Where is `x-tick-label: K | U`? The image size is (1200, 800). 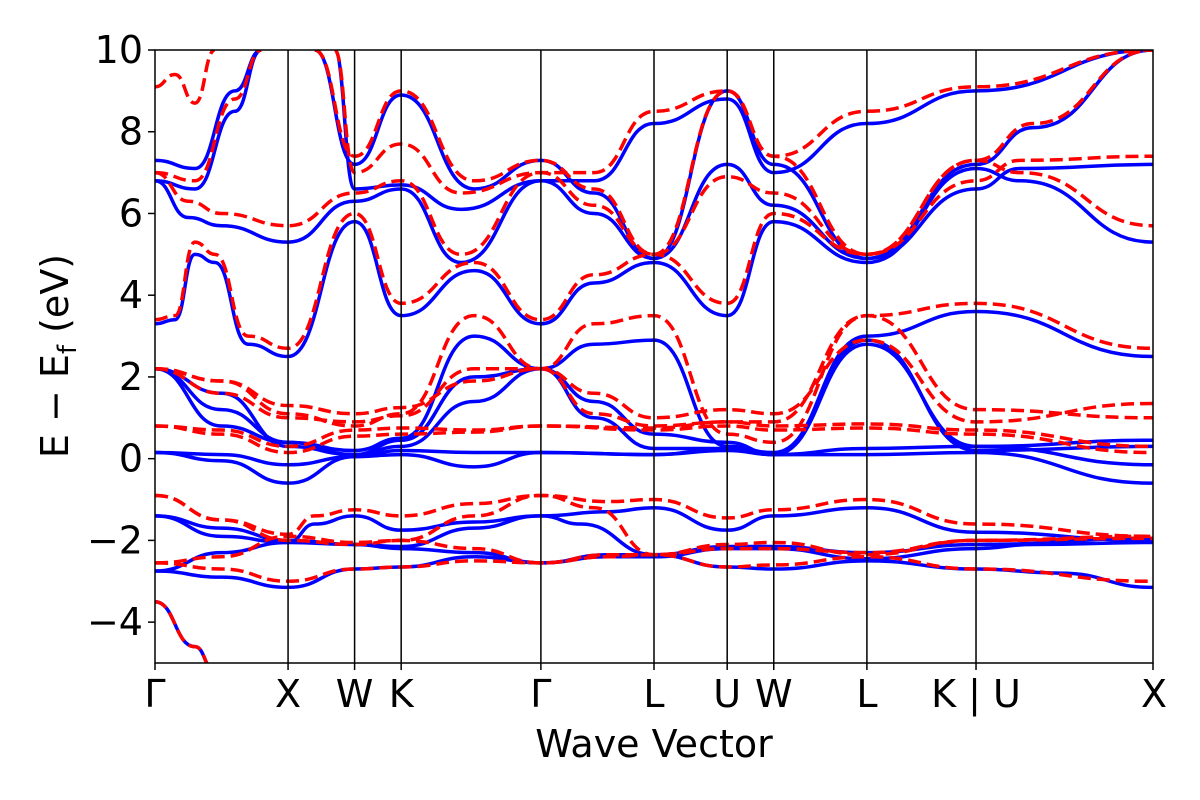 x-tick-label: K | U is located at coordinates (976, 694).